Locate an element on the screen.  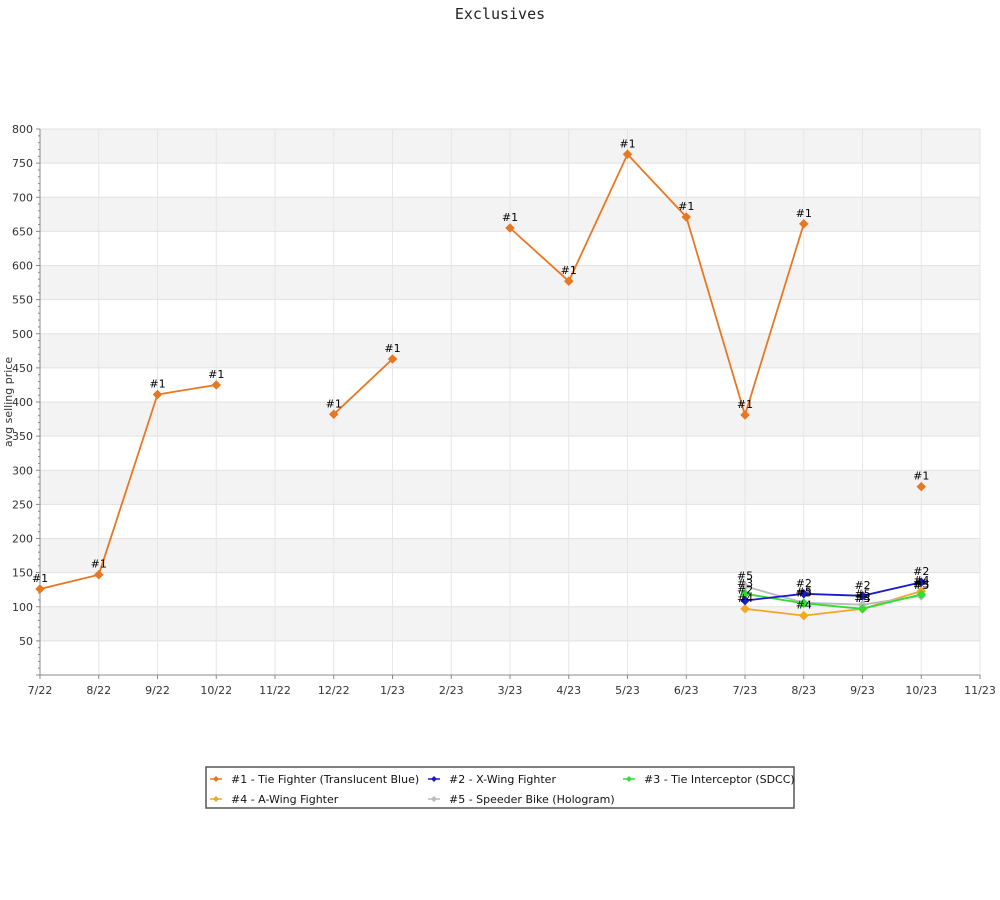
x-tick-label: 9/22 is located at coordinates (157, 690).